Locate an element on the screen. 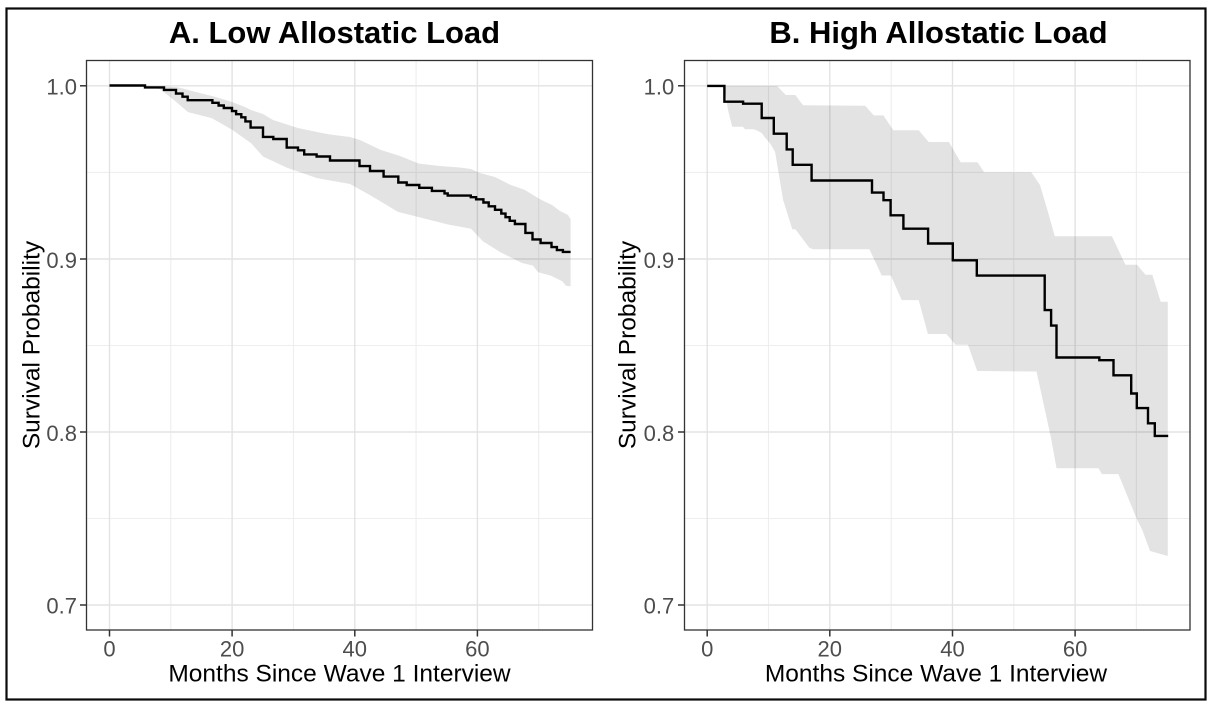 Image resolution: width=1212 pixels, height=714 pixels. svg-text: B. High Allostatic Load is located at coordinates (938, 32).